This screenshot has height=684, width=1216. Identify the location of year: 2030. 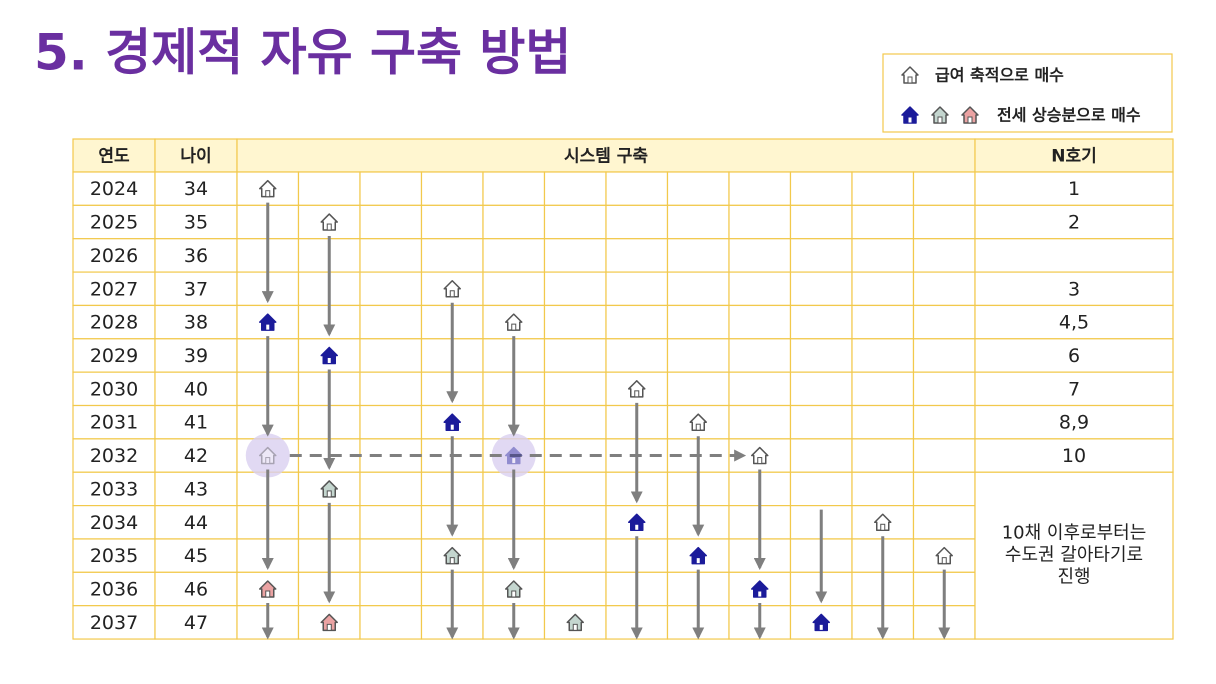
(114, 389).